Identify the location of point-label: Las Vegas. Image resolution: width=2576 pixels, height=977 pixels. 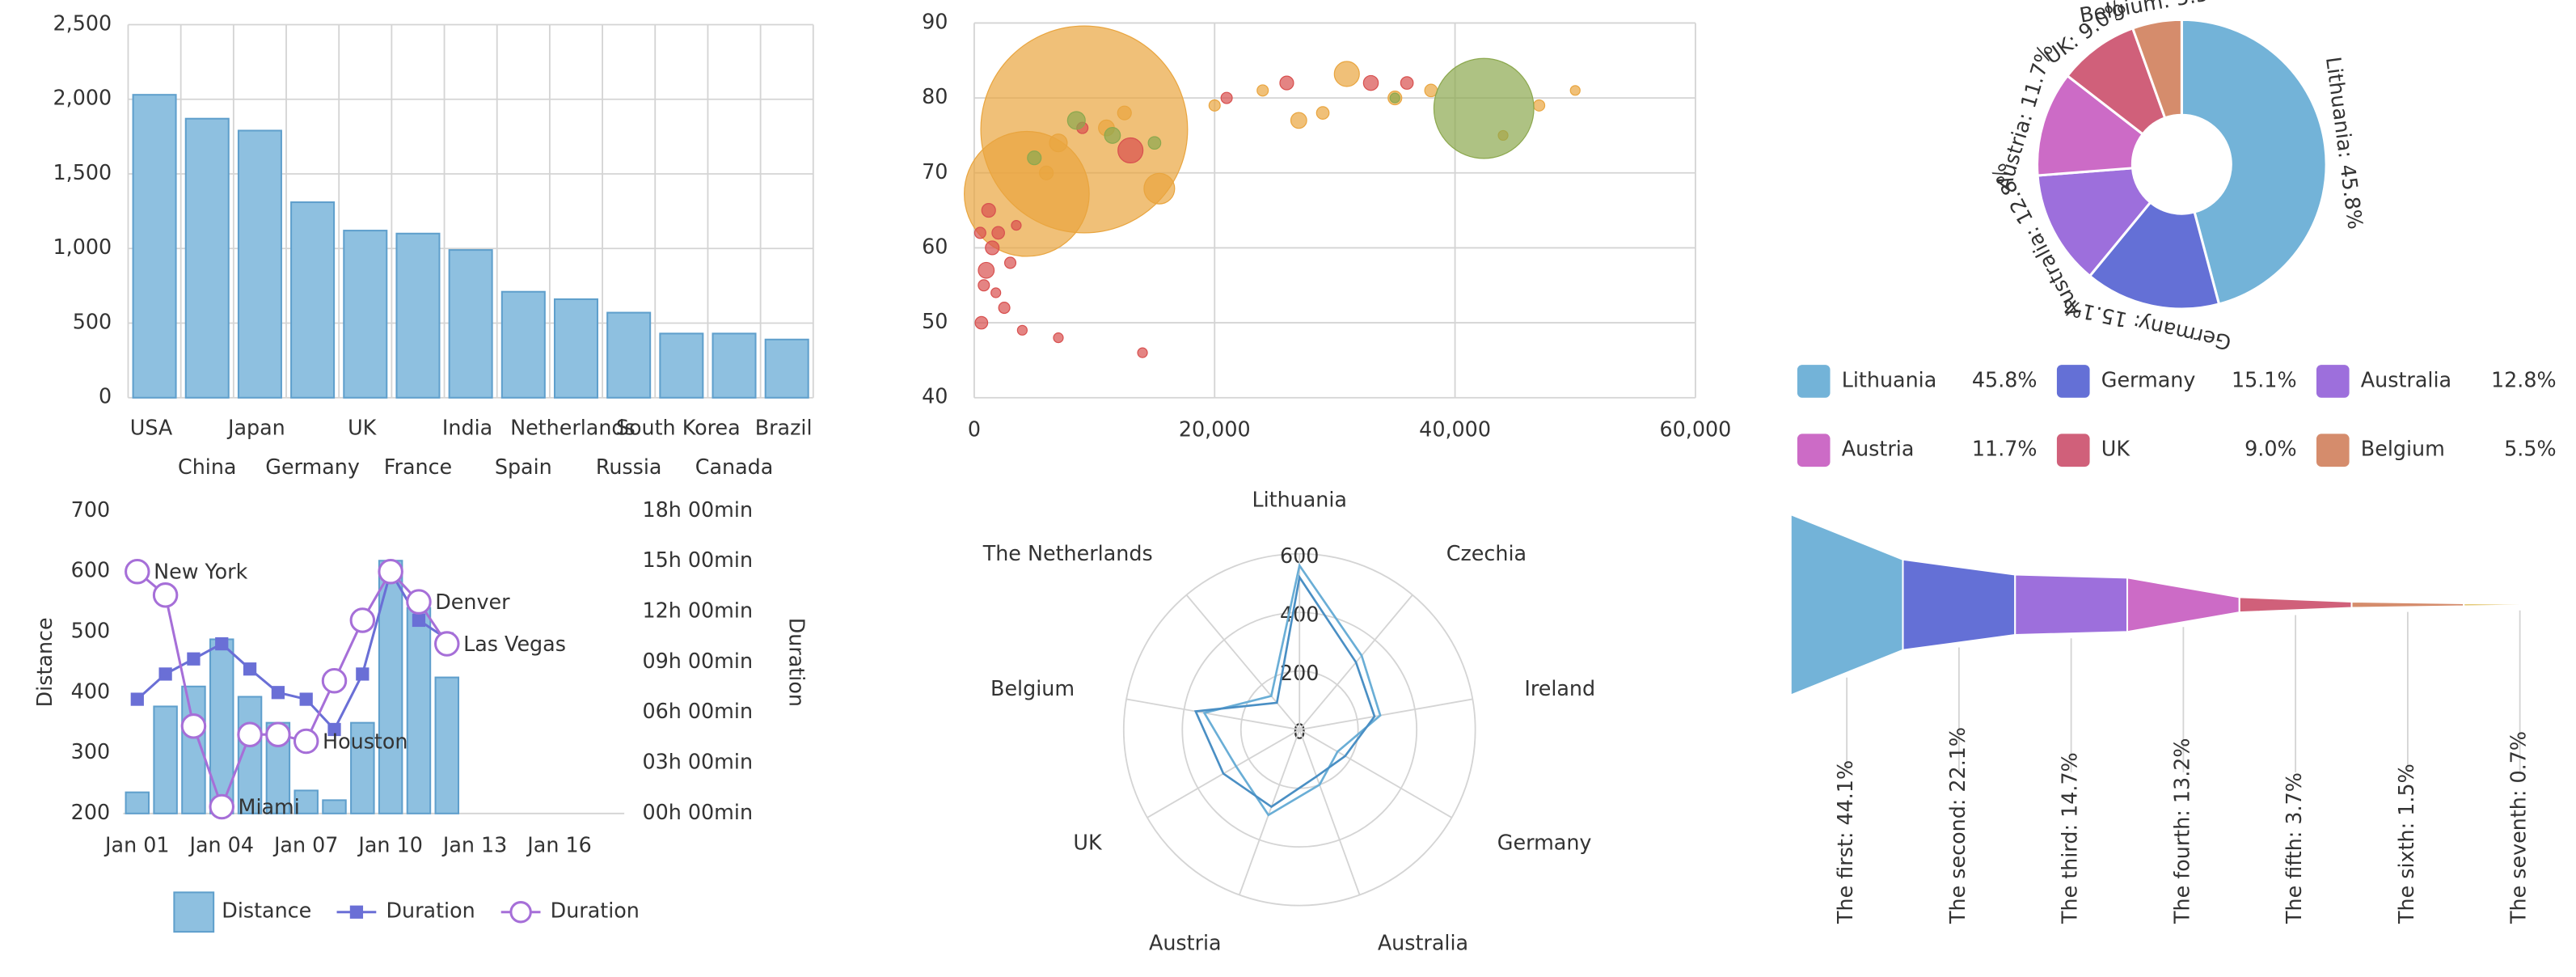
(514, 644).